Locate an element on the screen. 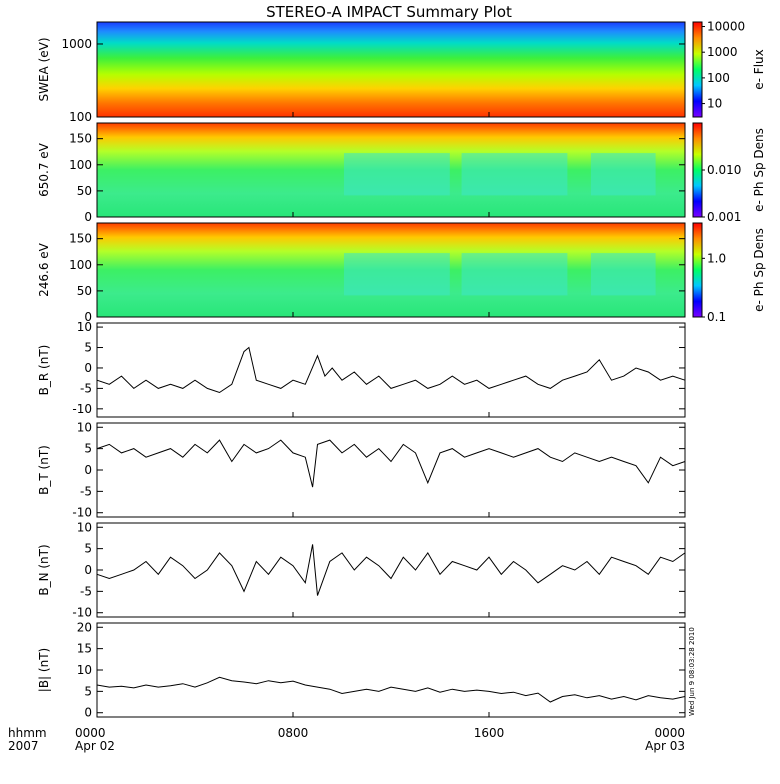  panel-4: 10 5 0 -5 -10 B_T (nT) is located at coordinates (361, 470).